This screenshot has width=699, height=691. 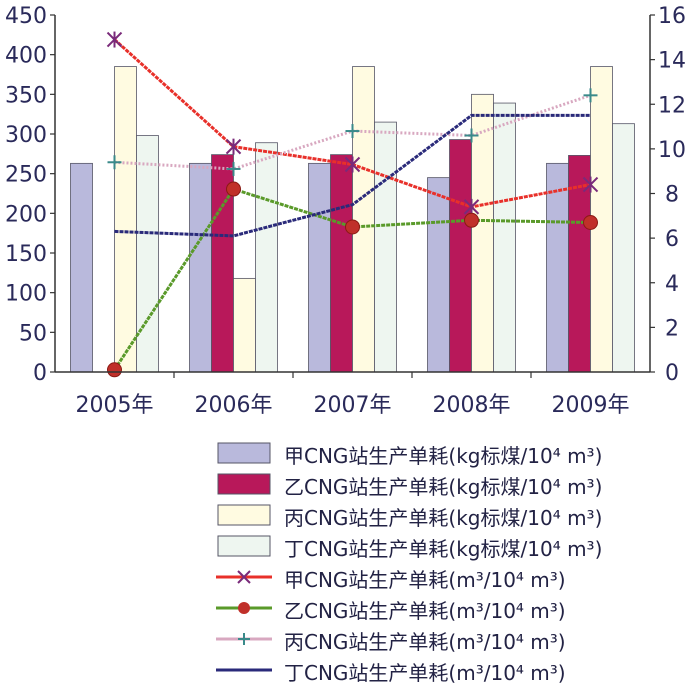 What do you see at coordinates (672, 239) in the screenshot?
I see `y-right-tick-label: 6` at bounding box center [672, 239].